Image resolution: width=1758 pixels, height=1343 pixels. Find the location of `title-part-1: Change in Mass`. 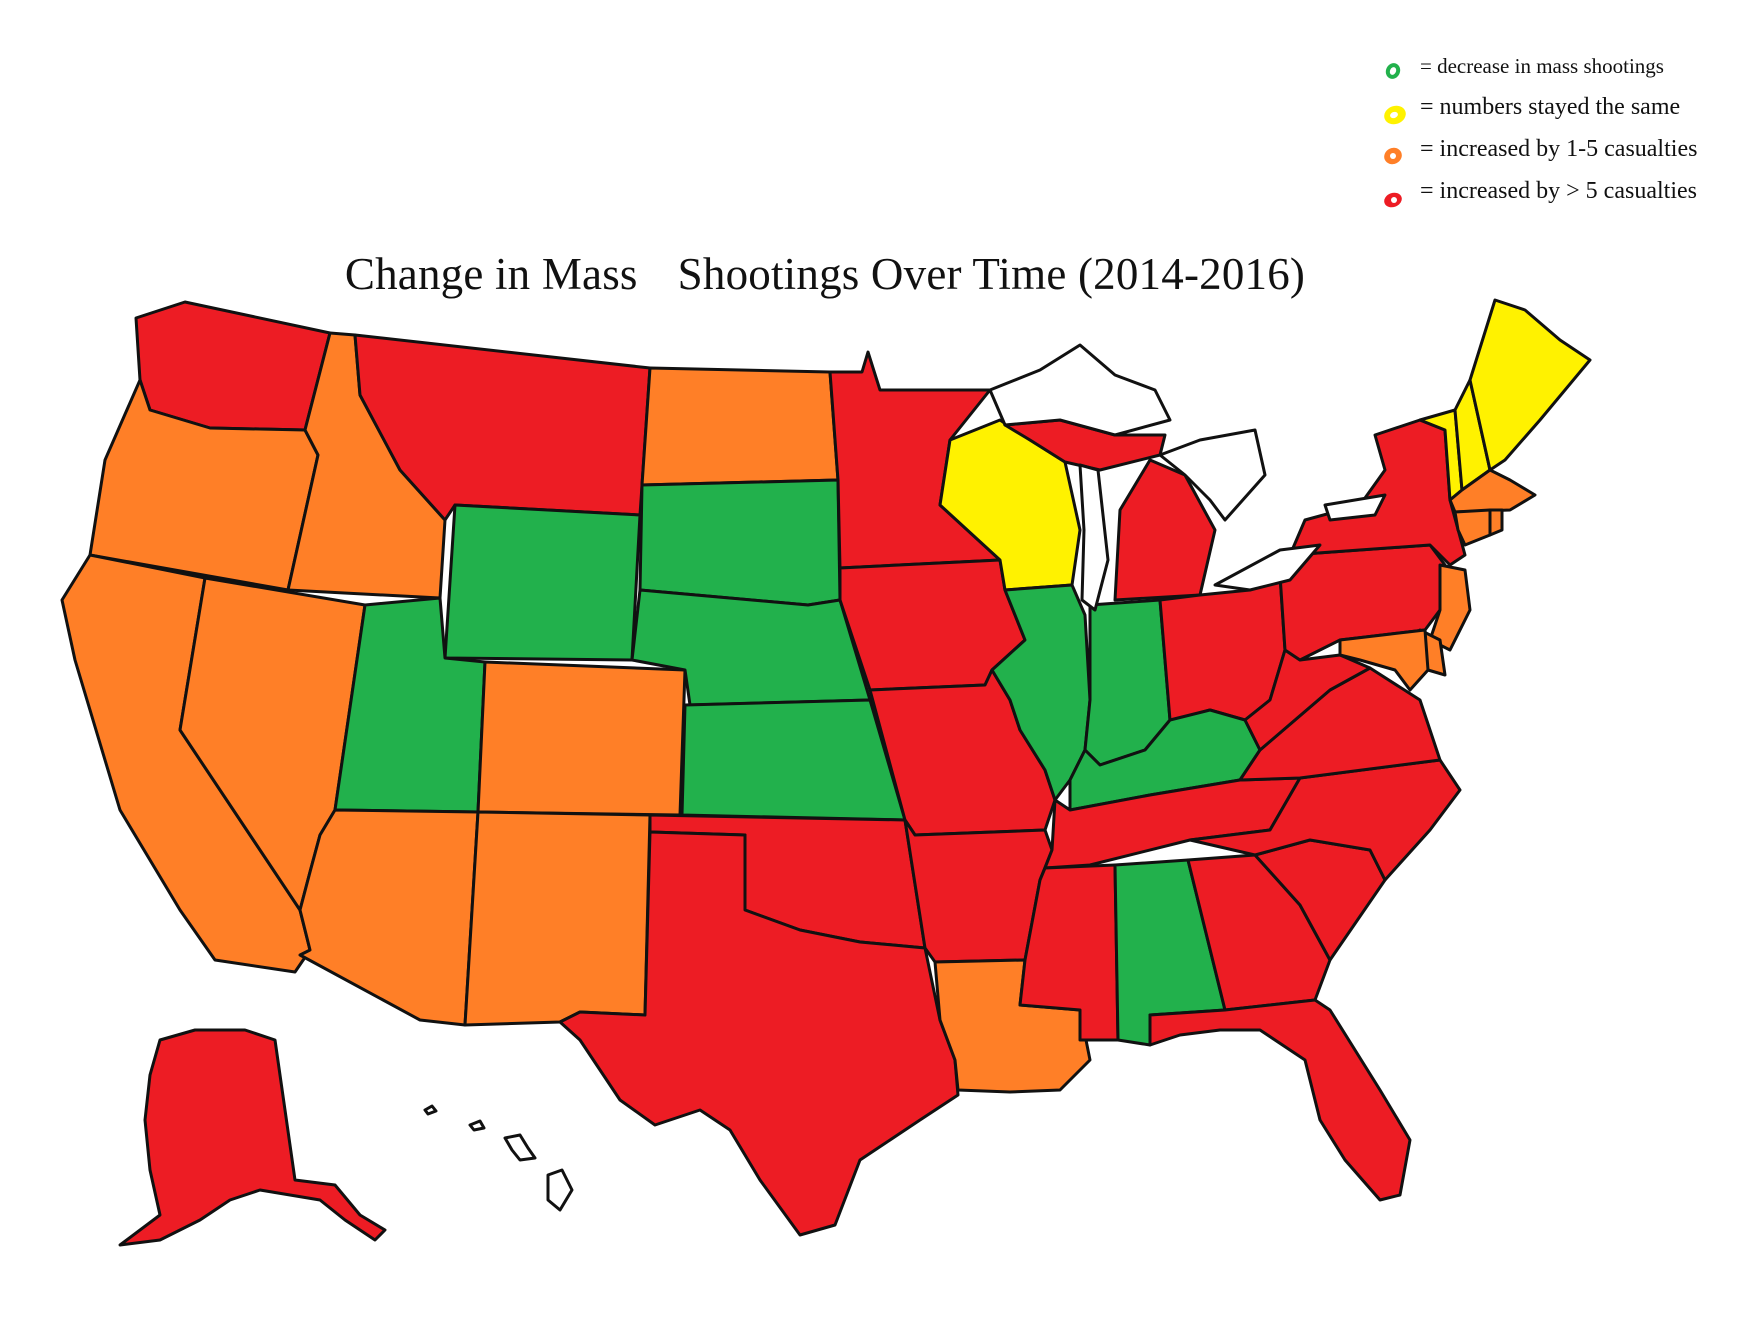

title-part-1: Change in Mass is located at coordinates (491, 274).